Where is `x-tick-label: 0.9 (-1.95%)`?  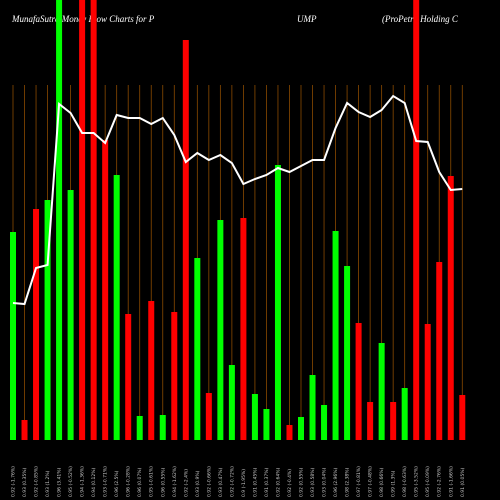 x-tick-label: 0.9 (-1.95%) is located at coordinates (244, 483).